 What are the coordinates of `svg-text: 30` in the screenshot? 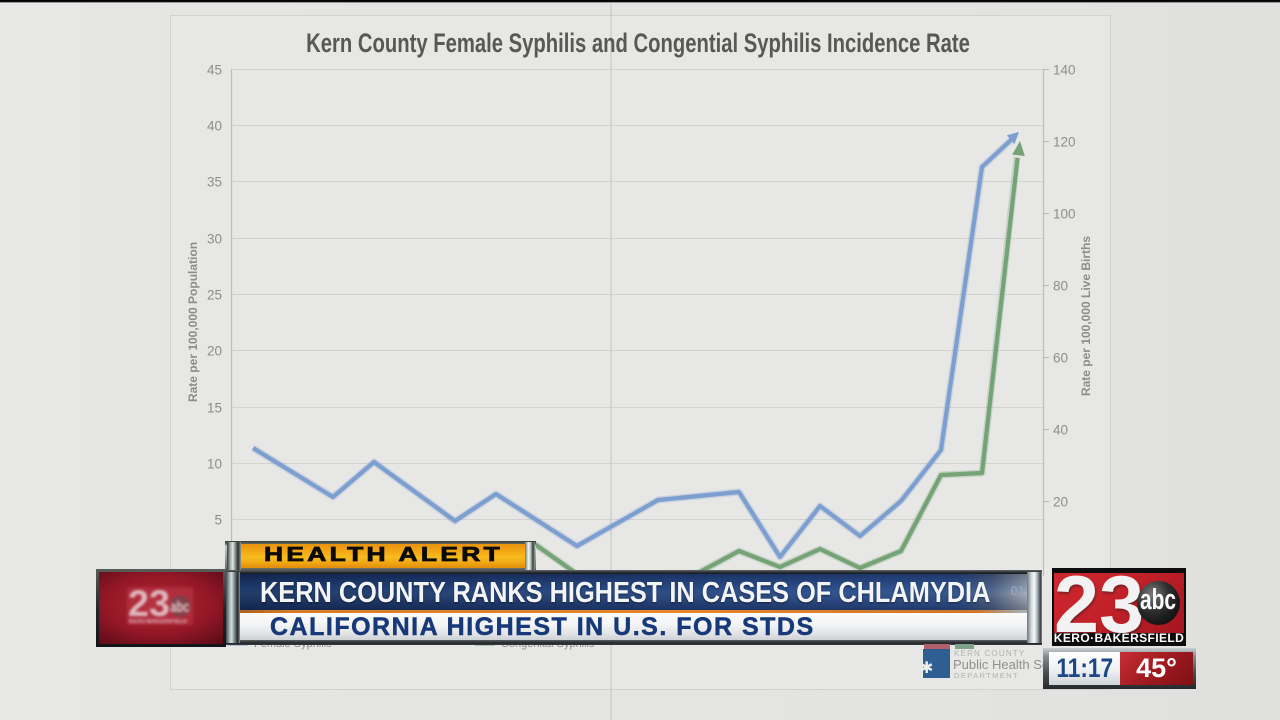 It's located at (214, 239).